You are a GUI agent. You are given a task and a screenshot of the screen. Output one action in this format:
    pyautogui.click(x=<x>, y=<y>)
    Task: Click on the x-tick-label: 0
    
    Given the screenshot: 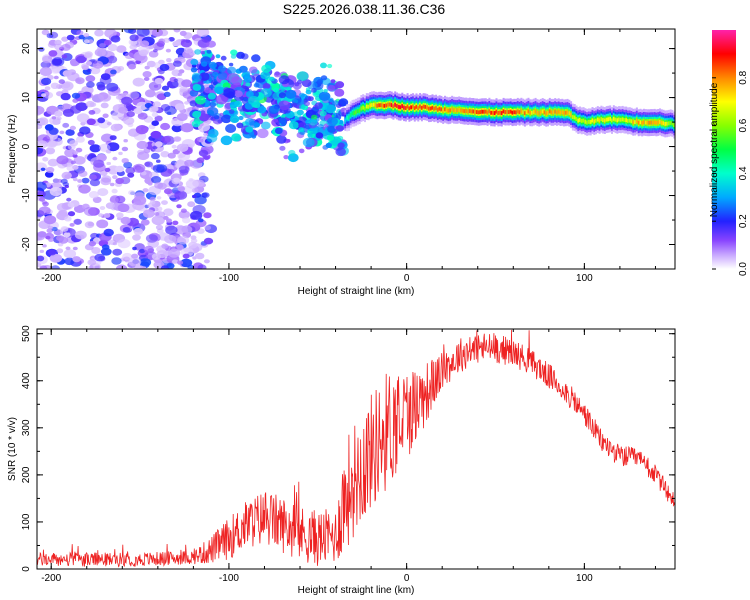 What is the action you would take?
    pyautogui.click(x=407, y=278)
    